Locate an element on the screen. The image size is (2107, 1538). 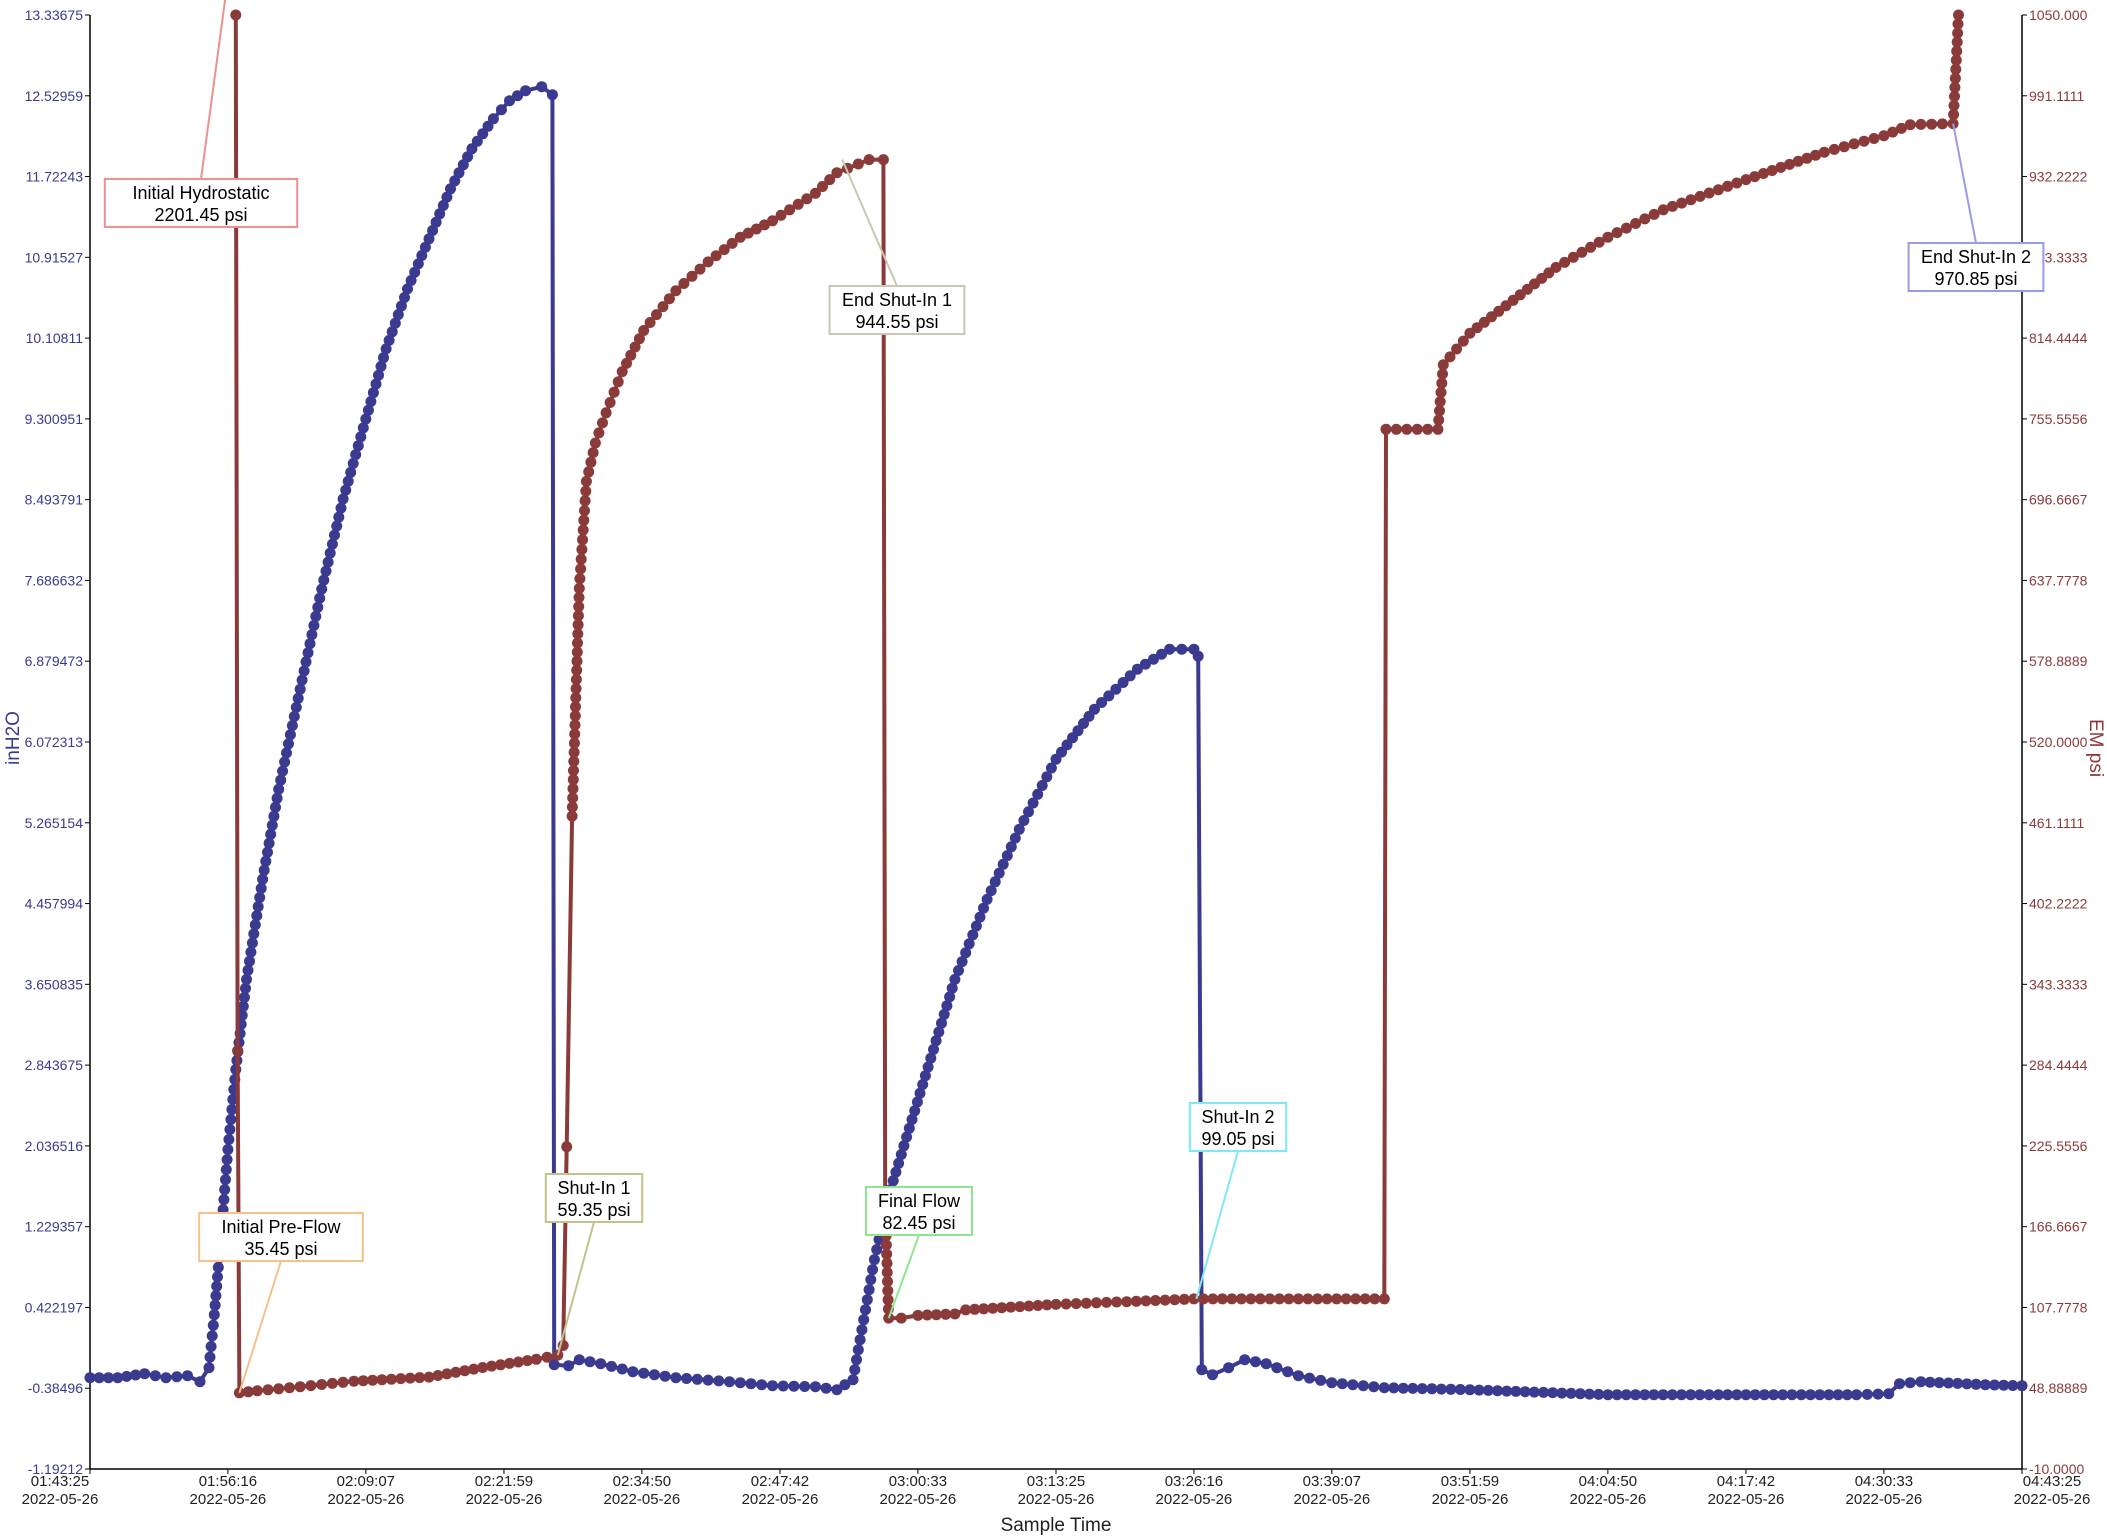
annotation-value: 2201.45 psi is located at coordinates (200, 215).